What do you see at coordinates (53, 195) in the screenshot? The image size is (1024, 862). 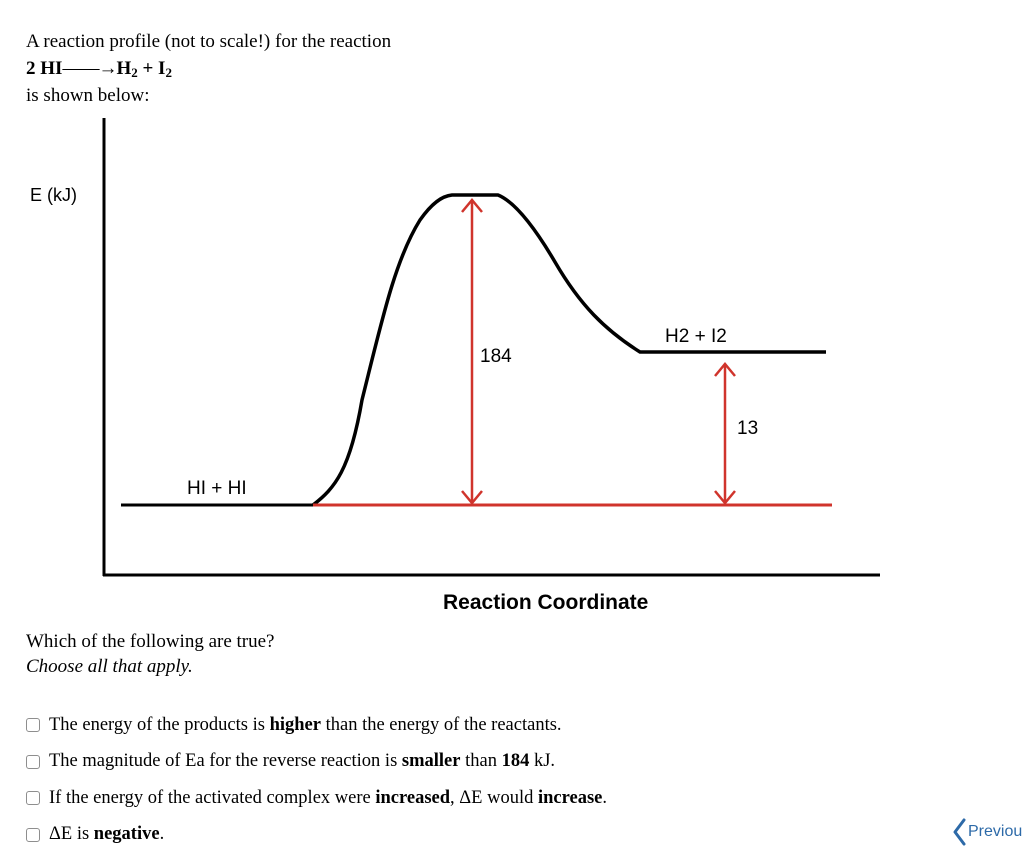 I see `y-axis-label: E (kJ)` at bounding box center [53, 195].